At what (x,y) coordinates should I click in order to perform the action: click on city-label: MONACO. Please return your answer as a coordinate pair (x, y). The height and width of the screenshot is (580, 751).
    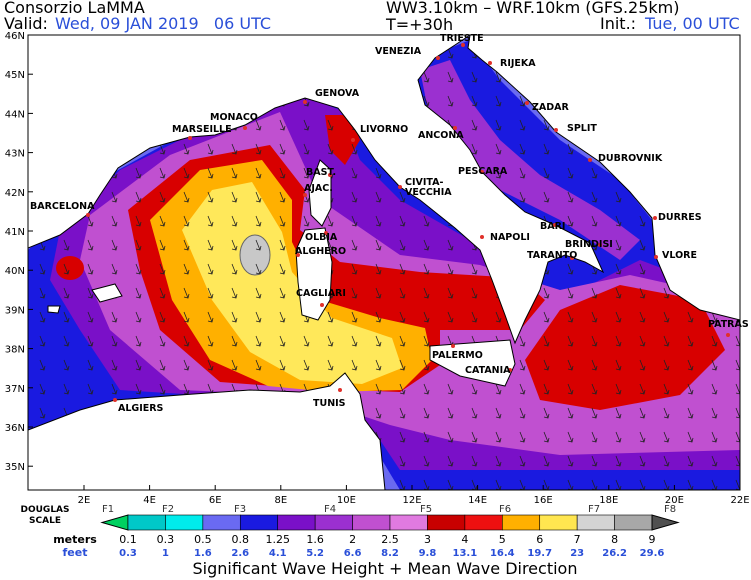
    Looking at the image, I should click on (234, 117).